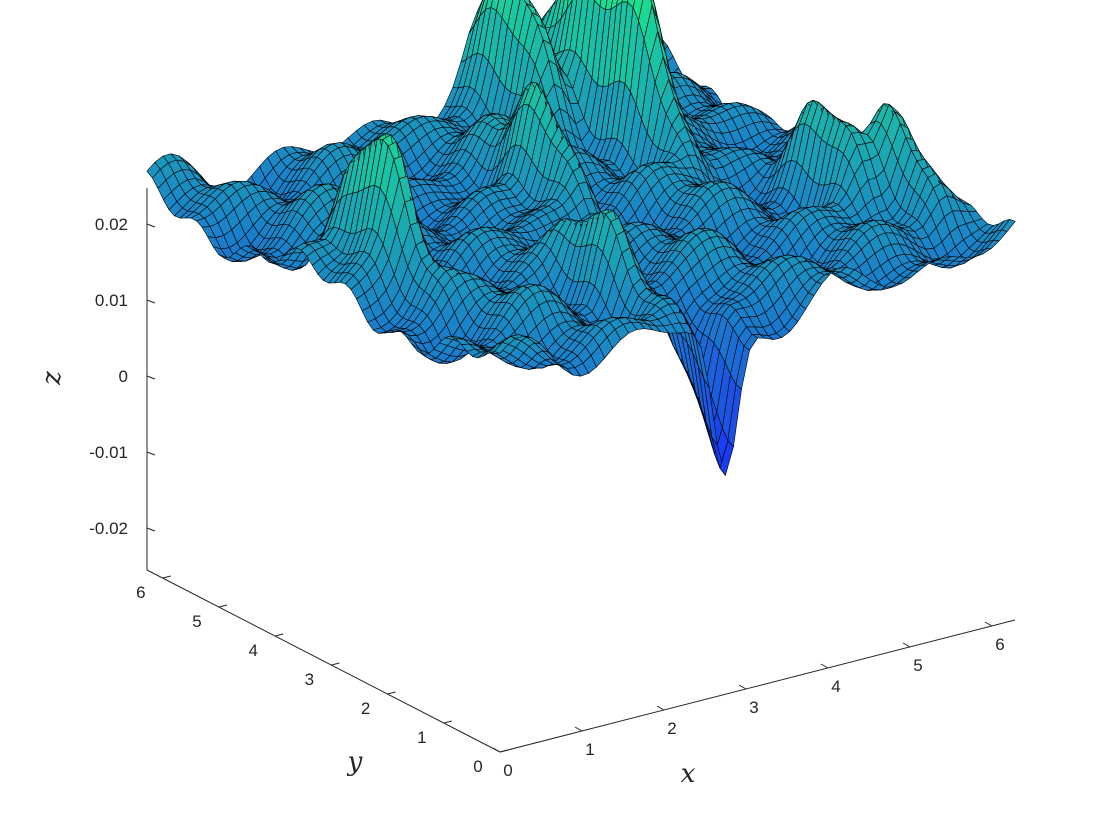 Image resolution: width=1120 pixels, height=840 pixels. Describe the element at coordinates (671, 728) in the screenshot. I see `x-tick-label: 2` at that location.